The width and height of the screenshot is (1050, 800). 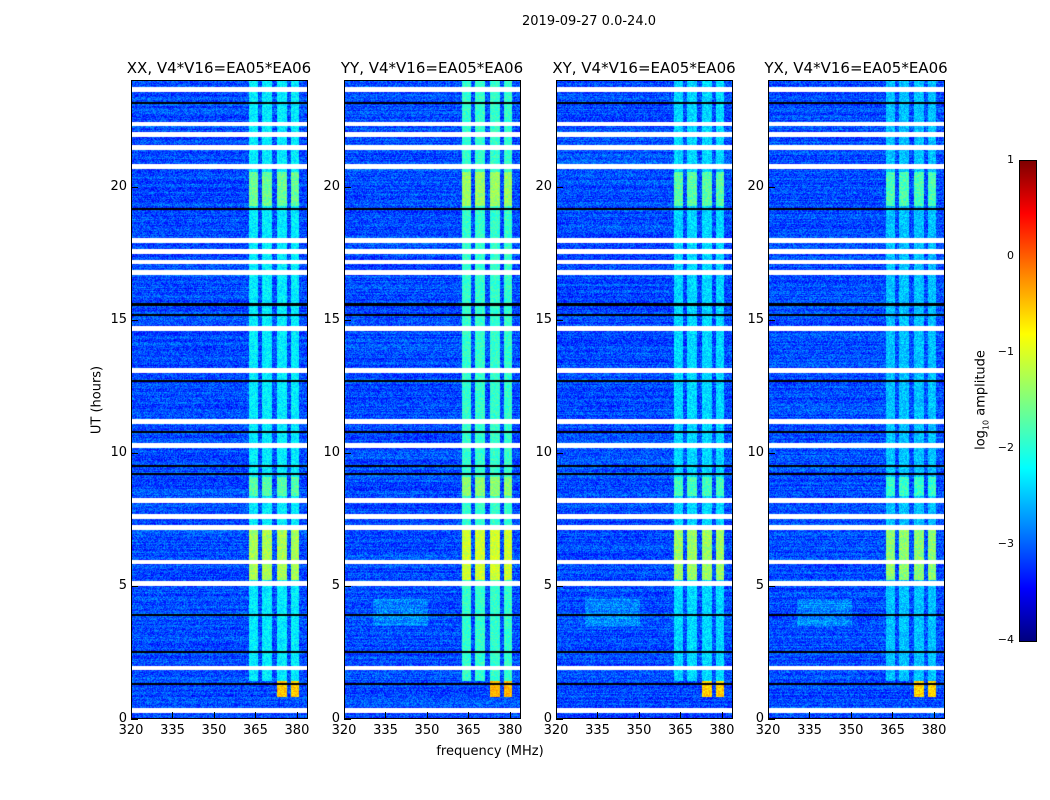 I want to click on colorbar-tick-label: 1, so click(x=1010, y=159).